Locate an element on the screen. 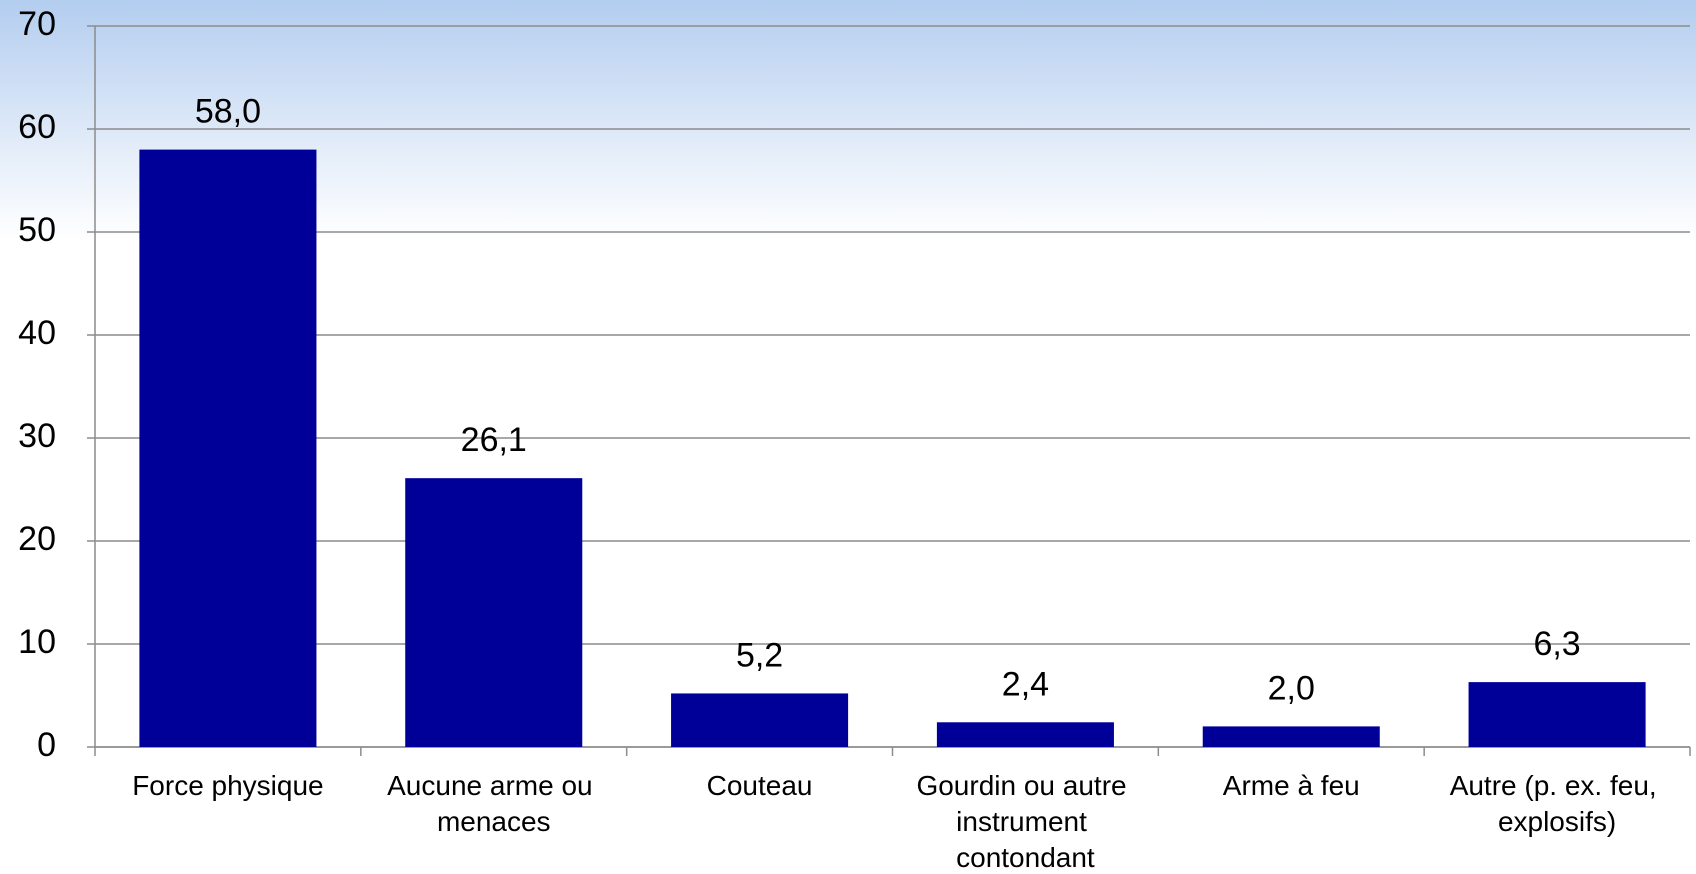 The width and height of the screenshot is (1696, 874). y-tick-label: 60 is located at coordinates (37, 127).